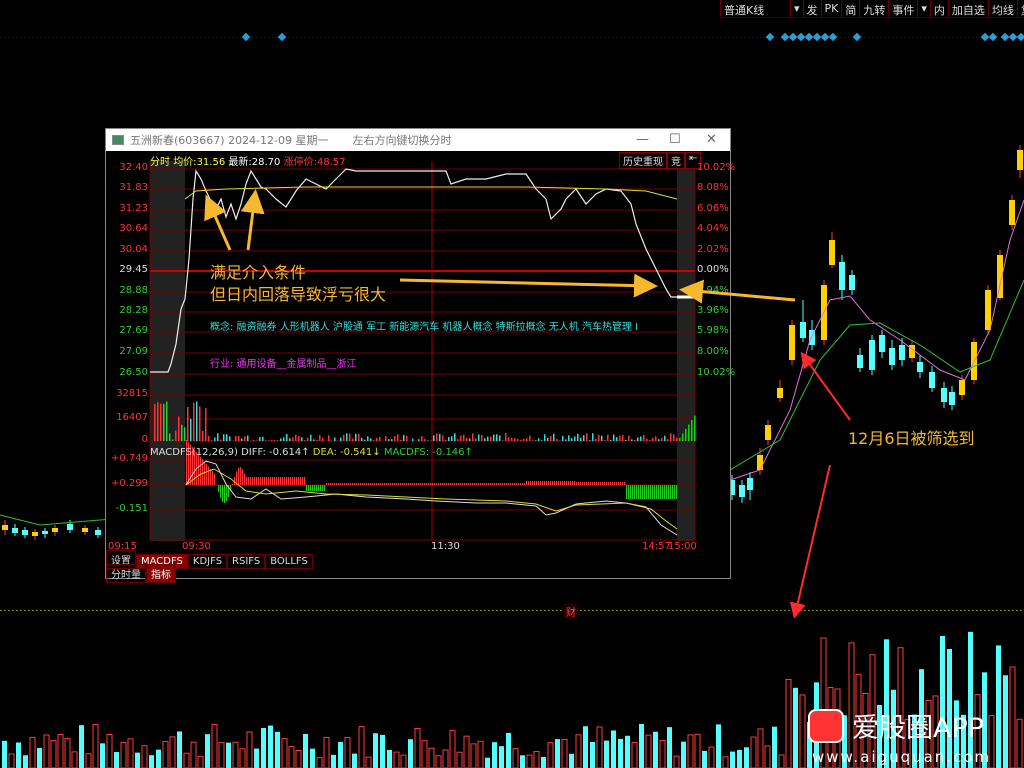  What do you see at coordinates (873, 8) in the screenshot?
I see `toolbar-item: 九转` at bounding box center [873, 8].